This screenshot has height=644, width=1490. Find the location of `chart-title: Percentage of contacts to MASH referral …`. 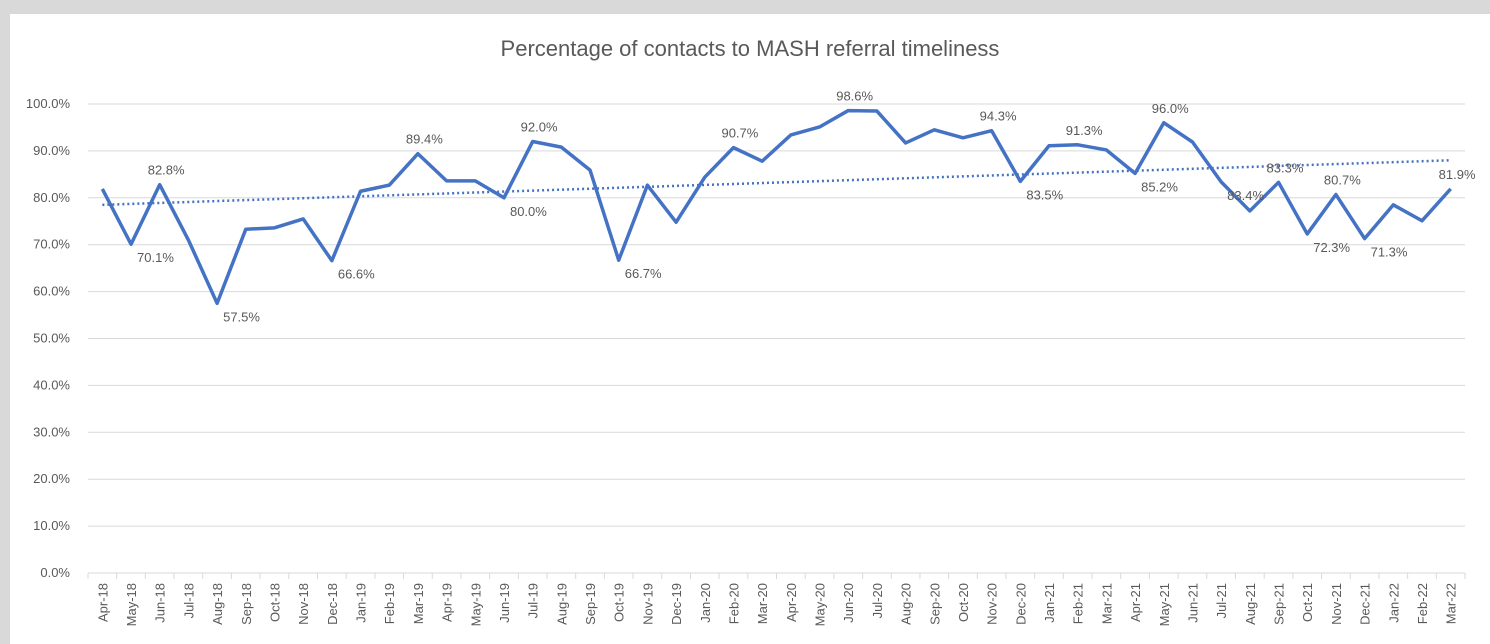

chart-title: Percentage of contacts to MASH referral … is located at coordinates (750, 48).